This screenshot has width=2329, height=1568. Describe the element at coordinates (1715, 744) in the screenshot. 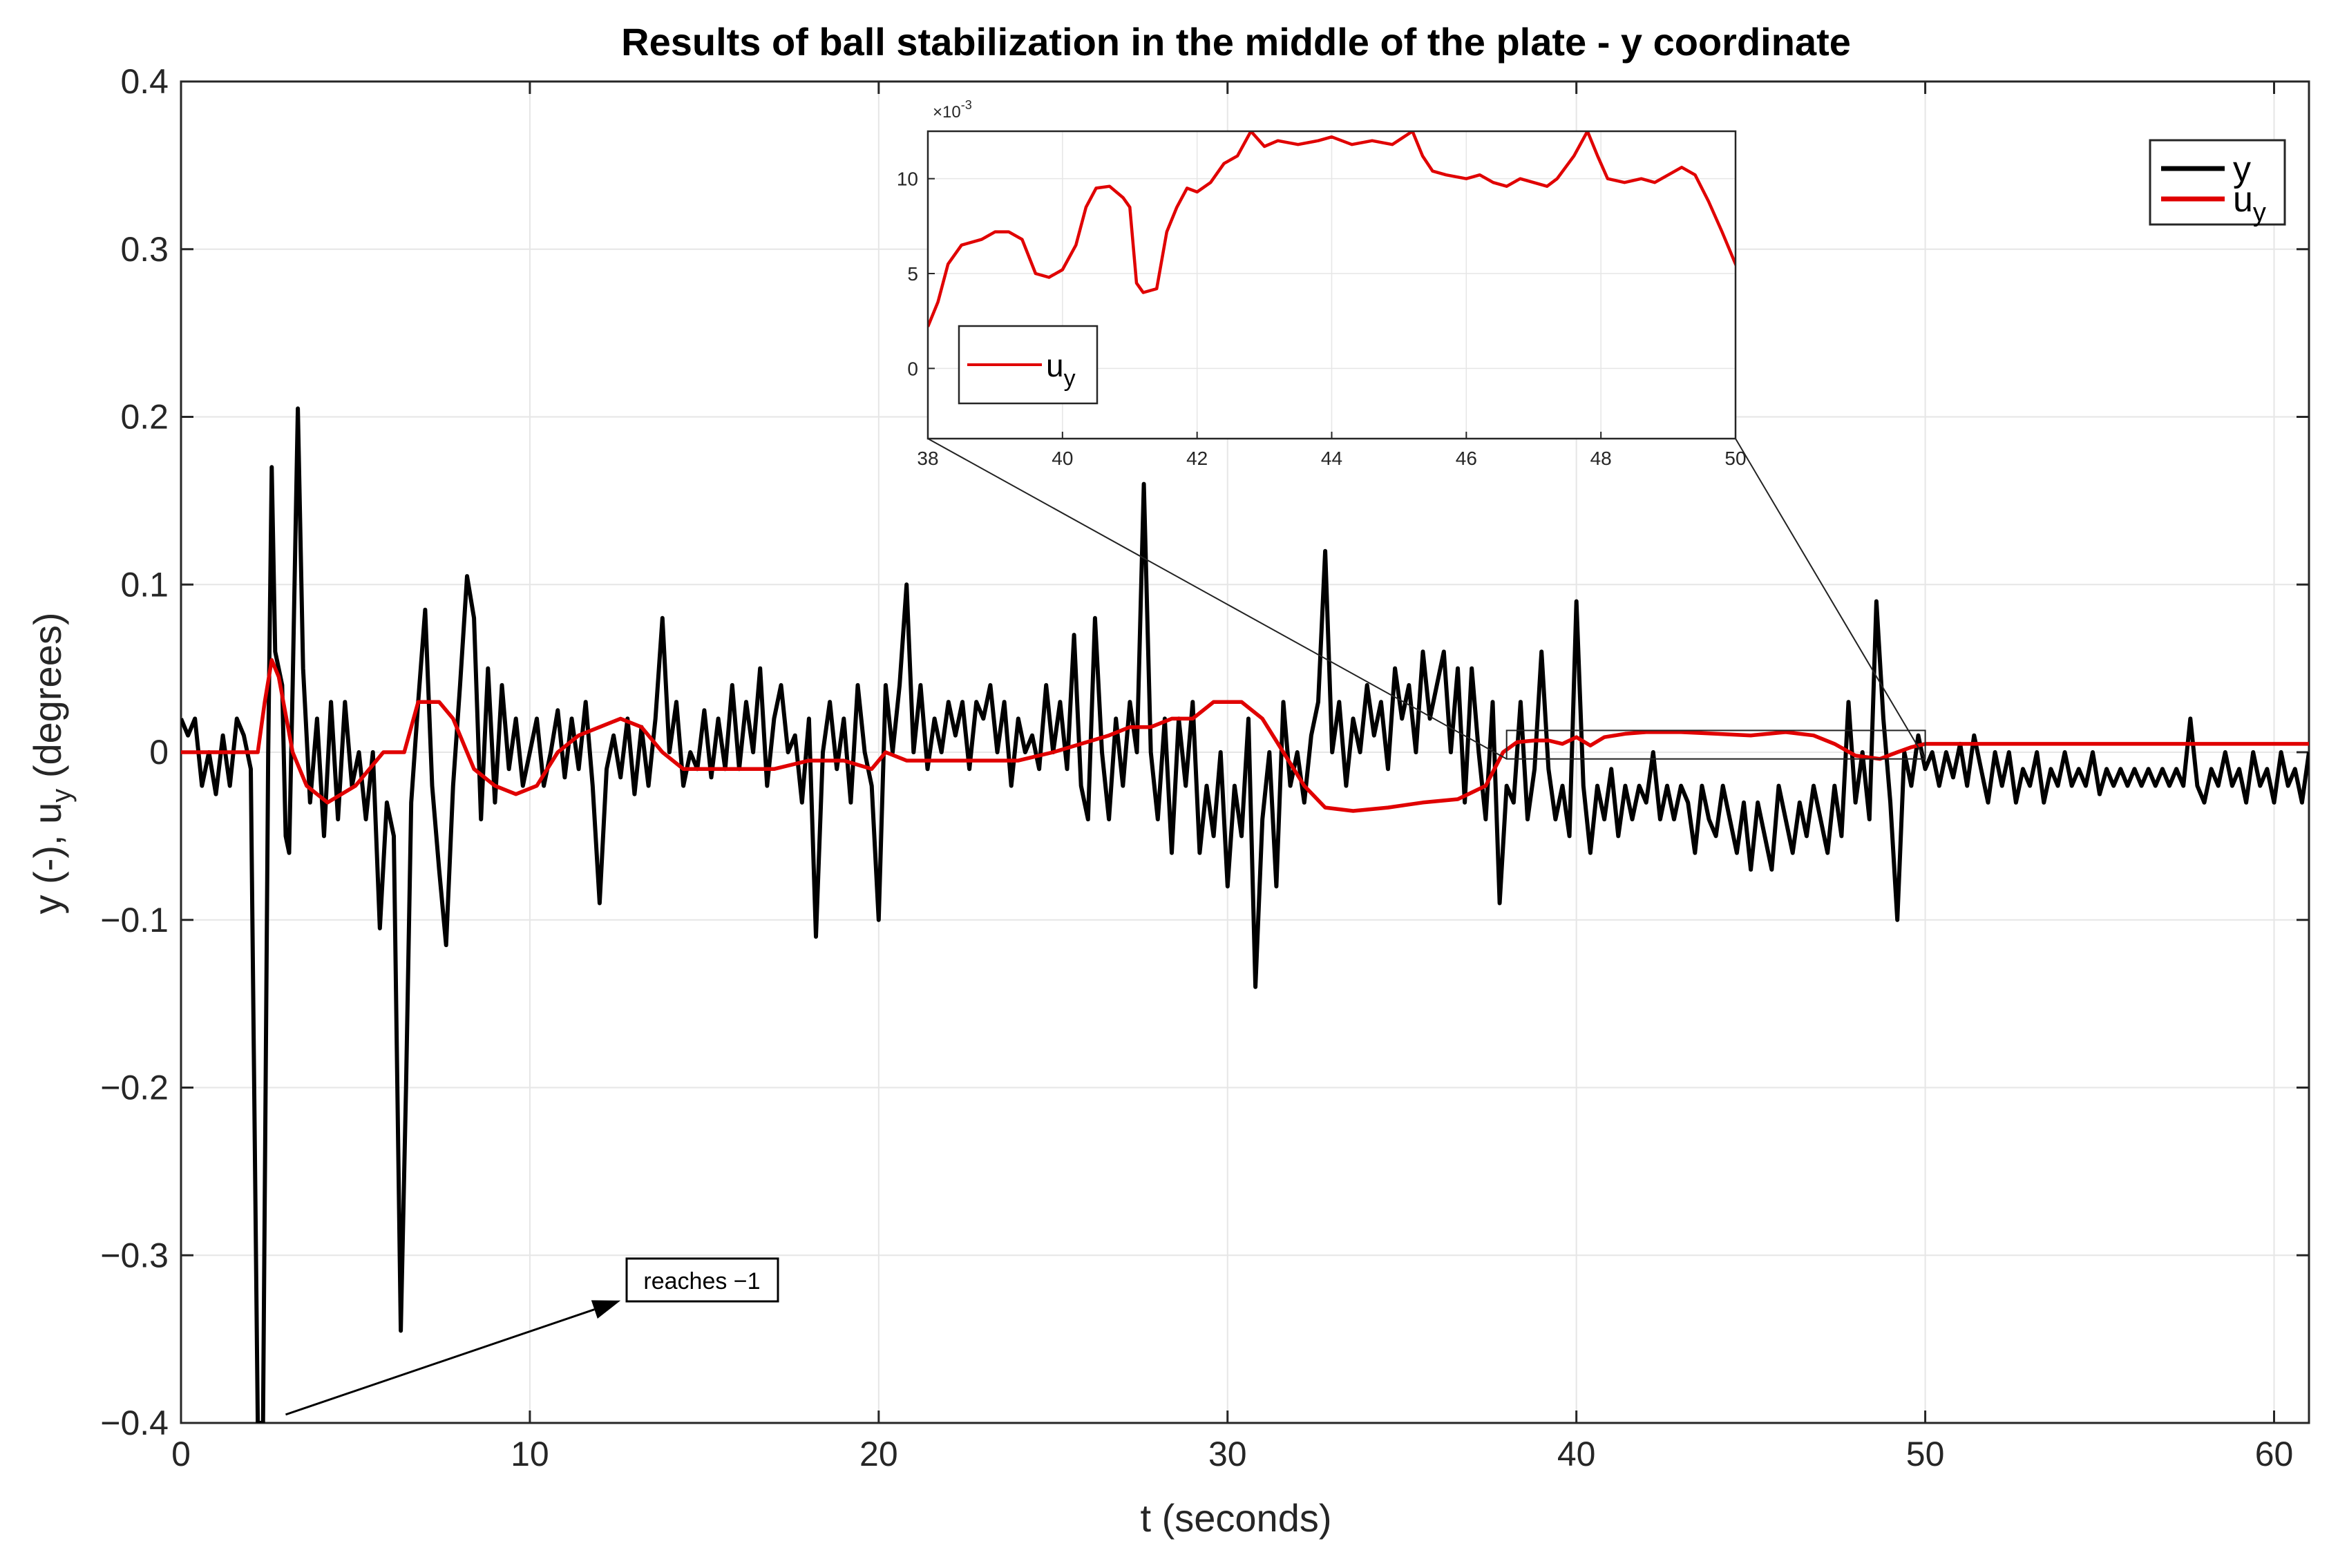

I see `zoom-source-box` at that location.